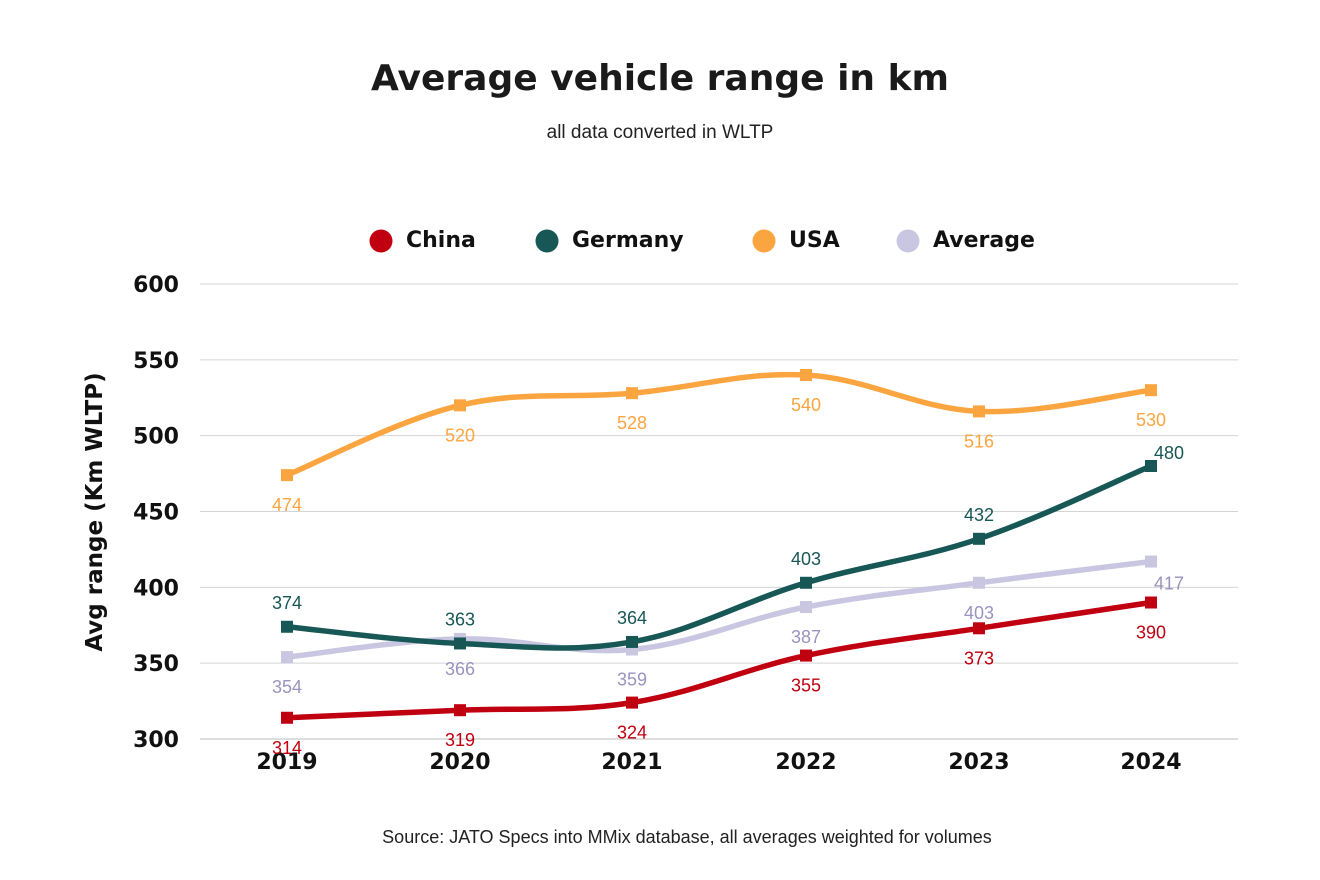 This screenshot has height=880, width=1320. Describe the element at coordinates (1151, 420) in the screenshot. I see `data-label-usa: 530` at that location.